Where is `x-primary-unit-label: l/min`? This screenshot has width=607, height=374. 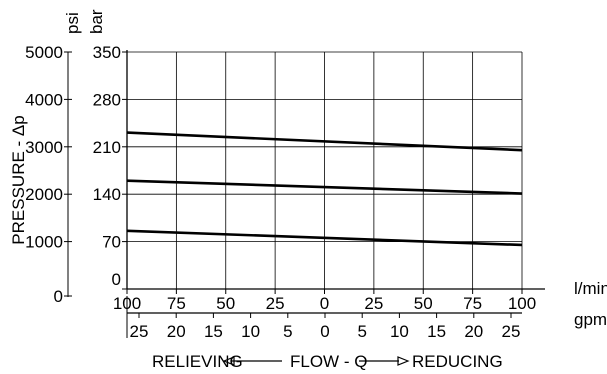
x-primary-unit-label: l/min is located at coordinates (590, 288).